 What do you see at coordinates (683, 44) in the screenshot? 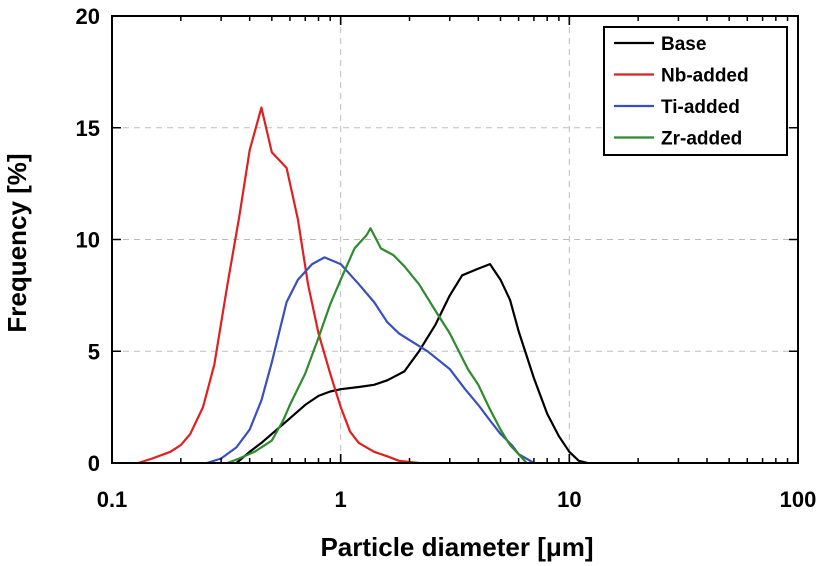
I see `legend-label: Base` at bounding box center [683, 44].